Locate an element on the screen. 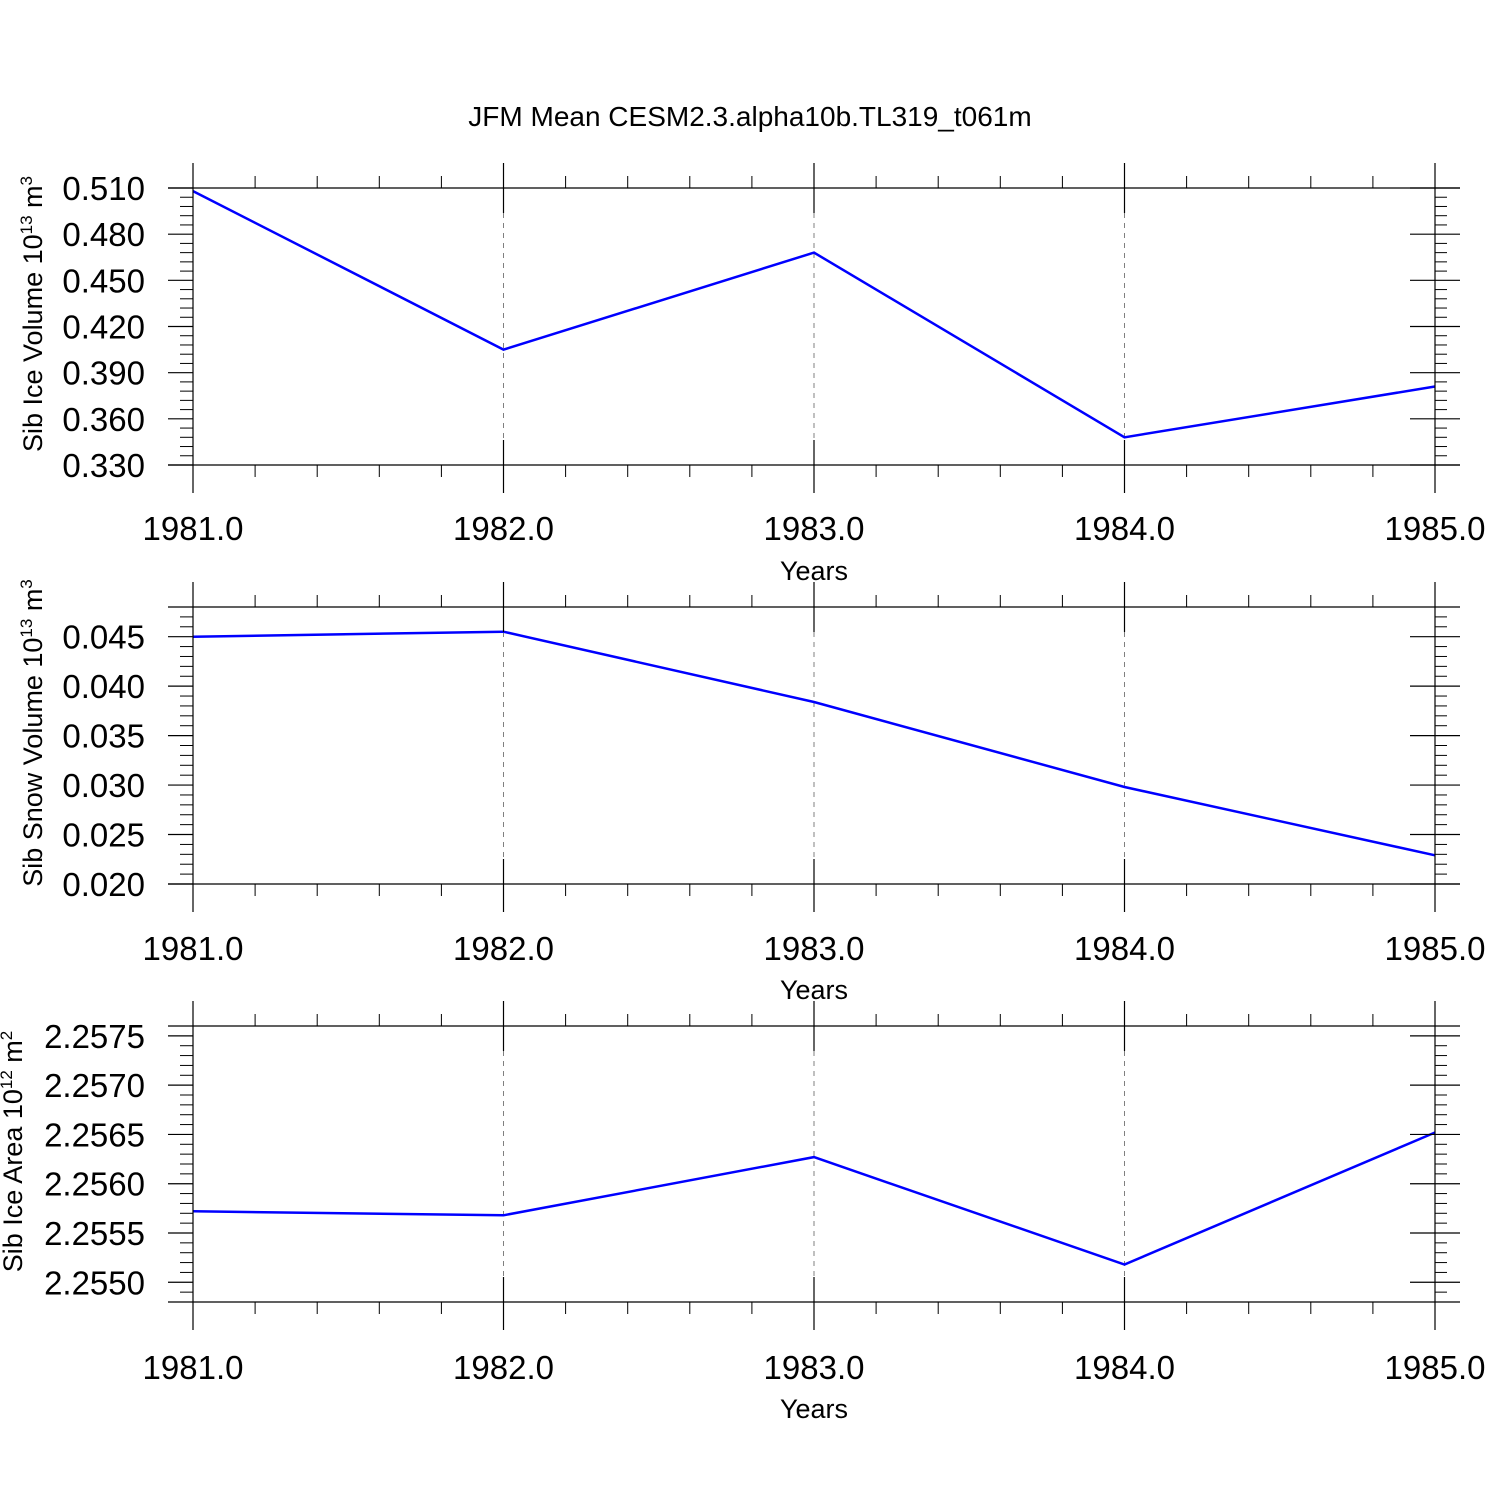 The height and width of the screenshot is (1500, 1500). y-tick-label: 0.020 is located at coordinates (103, 884).